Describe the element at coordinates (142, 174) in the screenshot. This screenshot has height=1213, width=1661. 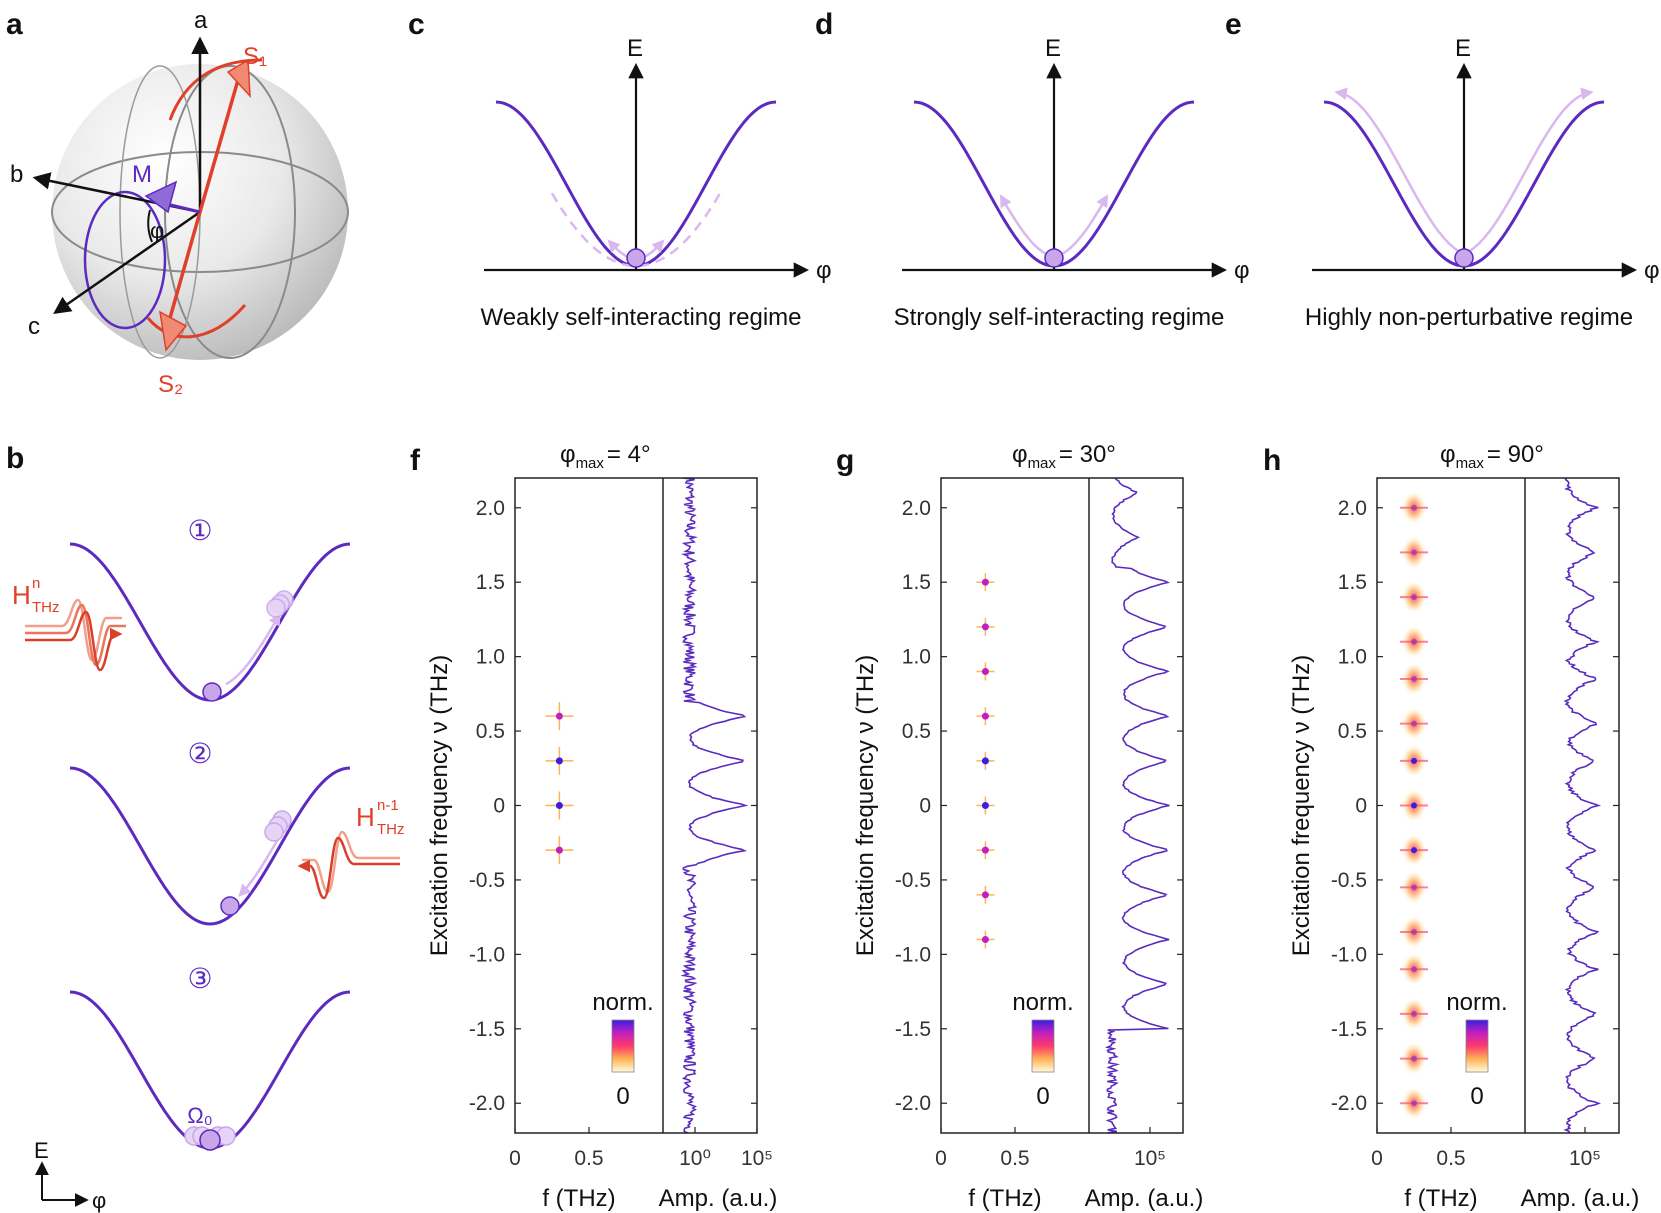
I see `m-label: M` at that location.